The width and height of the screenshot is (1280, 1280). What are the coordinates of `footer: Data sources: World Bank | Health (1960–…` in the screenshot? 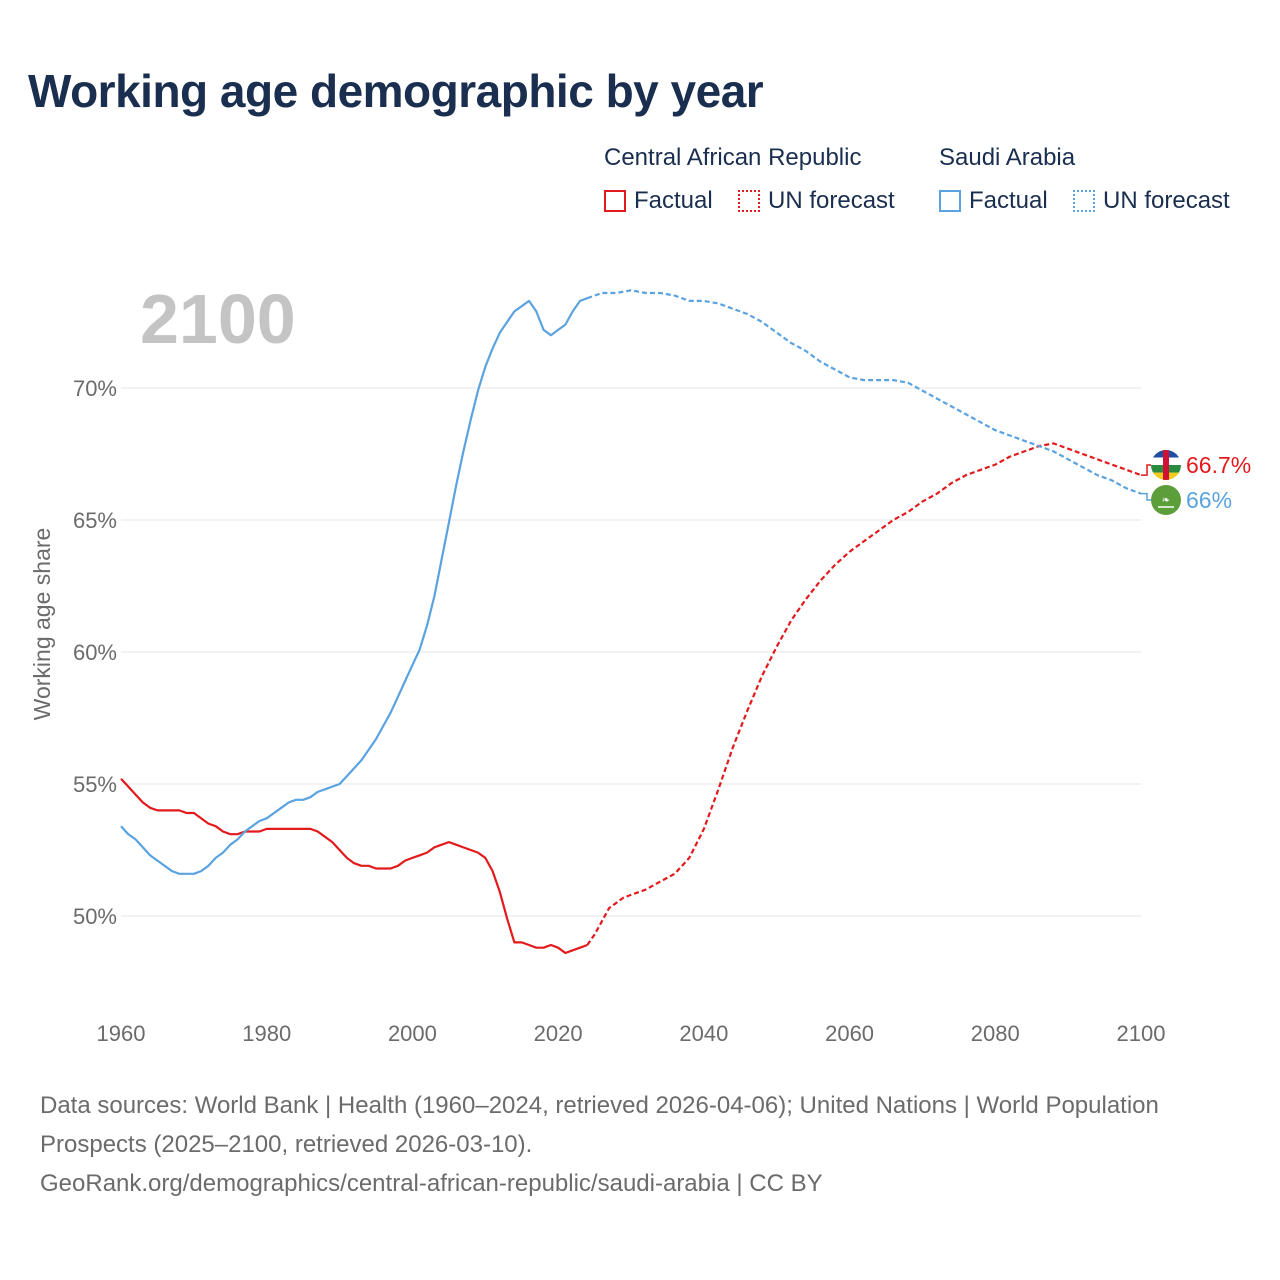 It's located at (640, 1144).